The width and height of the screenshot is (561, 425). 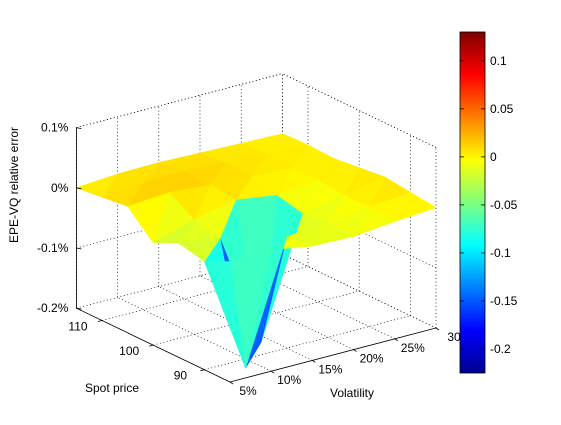 I want to click on x-axis-line, so click(x=333, y=355).